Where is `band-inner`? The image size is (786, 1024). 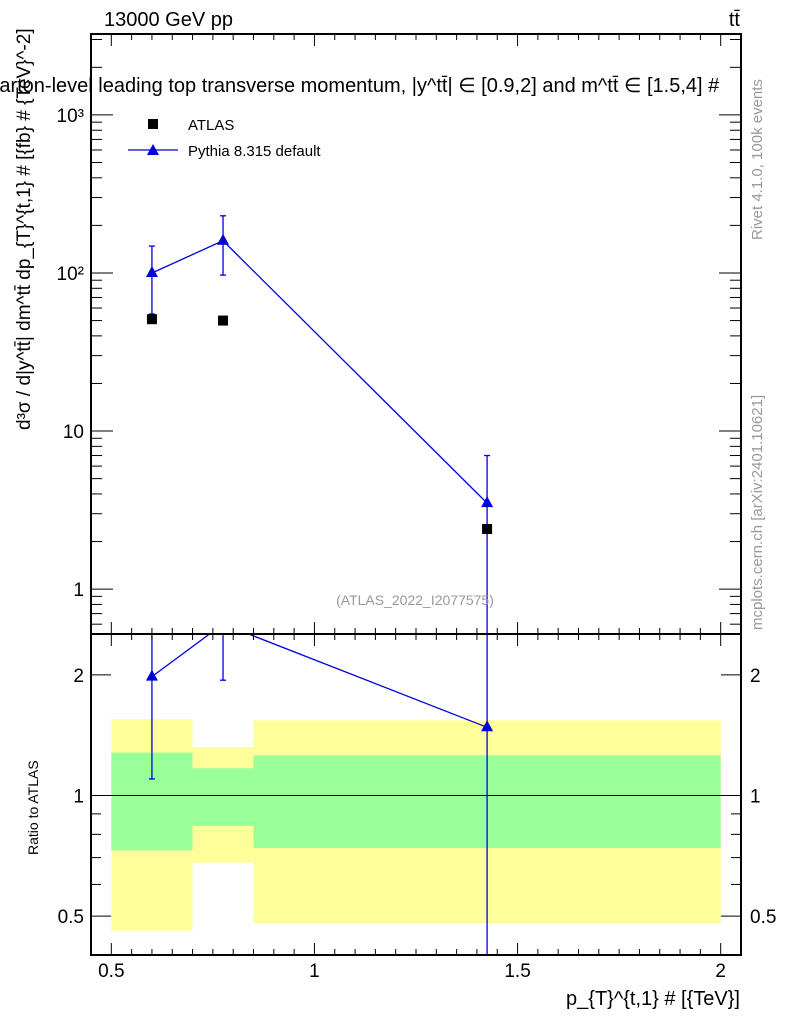
band-inner is located at coordinates (223, 797).